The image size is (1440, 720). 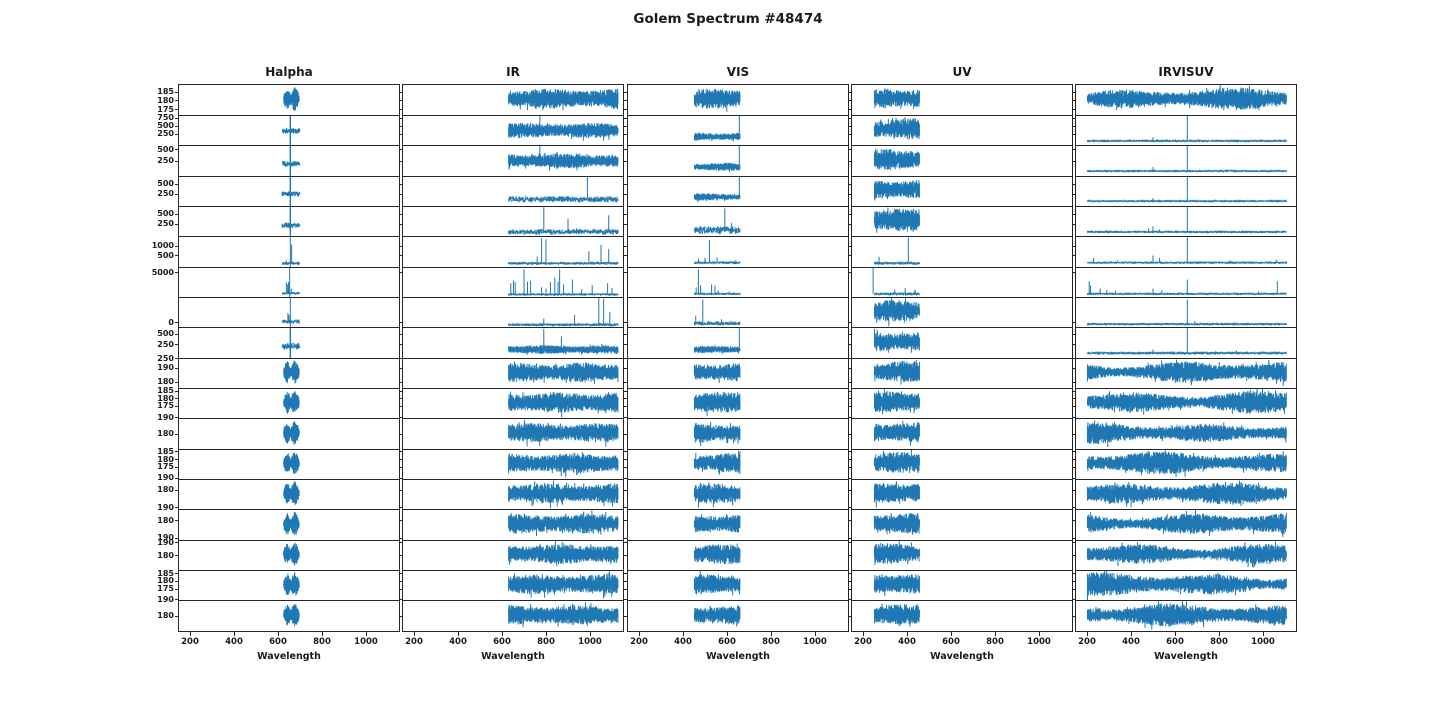 I want to click on y-tick-label: 250, so click(x=165, y=194).